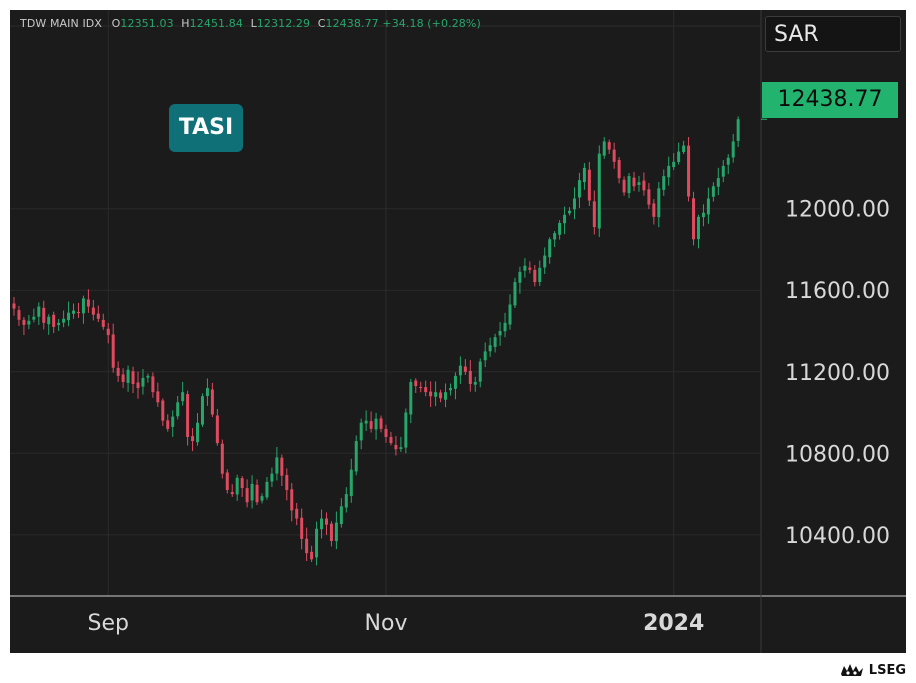 This screenshot has height=683, width=916. Describe the element at coordinates (837, 454) in the screenshot. I see `y-tick-label: 10800.00` at that location.